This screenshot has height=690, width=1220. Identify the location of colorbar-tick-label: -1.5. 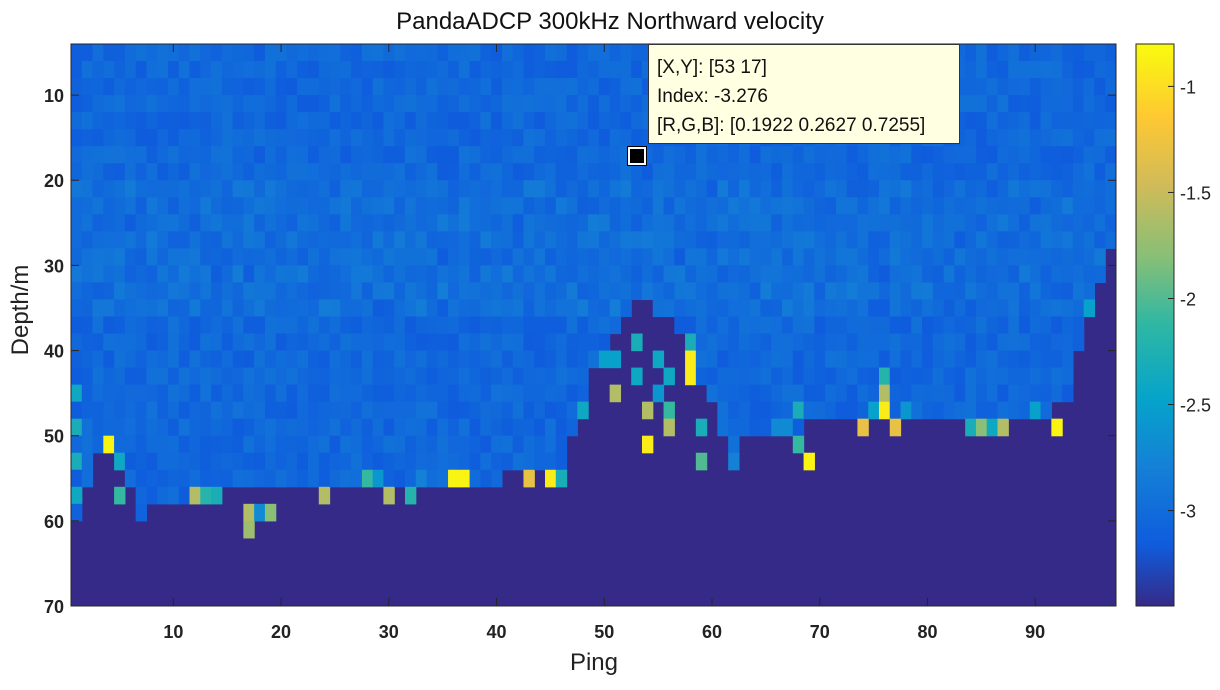
(1195, 193).